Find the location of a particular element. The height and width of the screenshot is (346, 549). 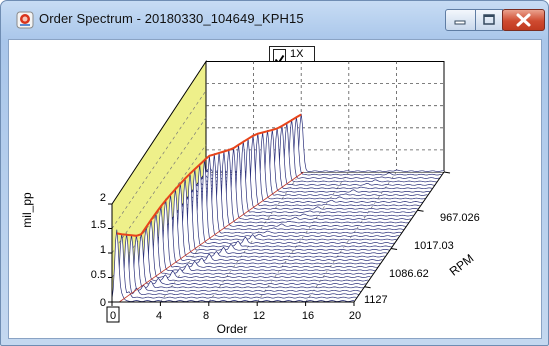

minimize-button is located at coordinates (460, 20).